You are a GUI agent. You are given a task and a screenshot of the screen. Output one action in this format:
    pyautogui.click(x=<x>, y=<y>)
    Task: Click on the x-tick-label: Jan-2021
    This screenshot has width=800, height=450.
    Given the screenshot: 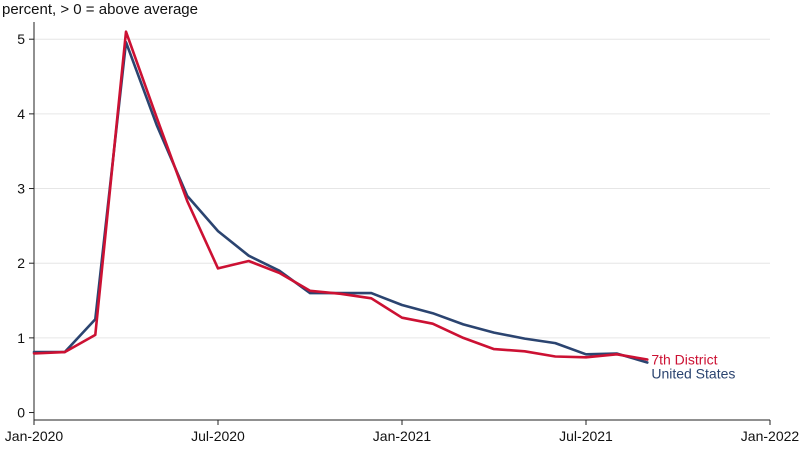 What is the action you would take?
    pyautogui.click(x=402, y=436)
    